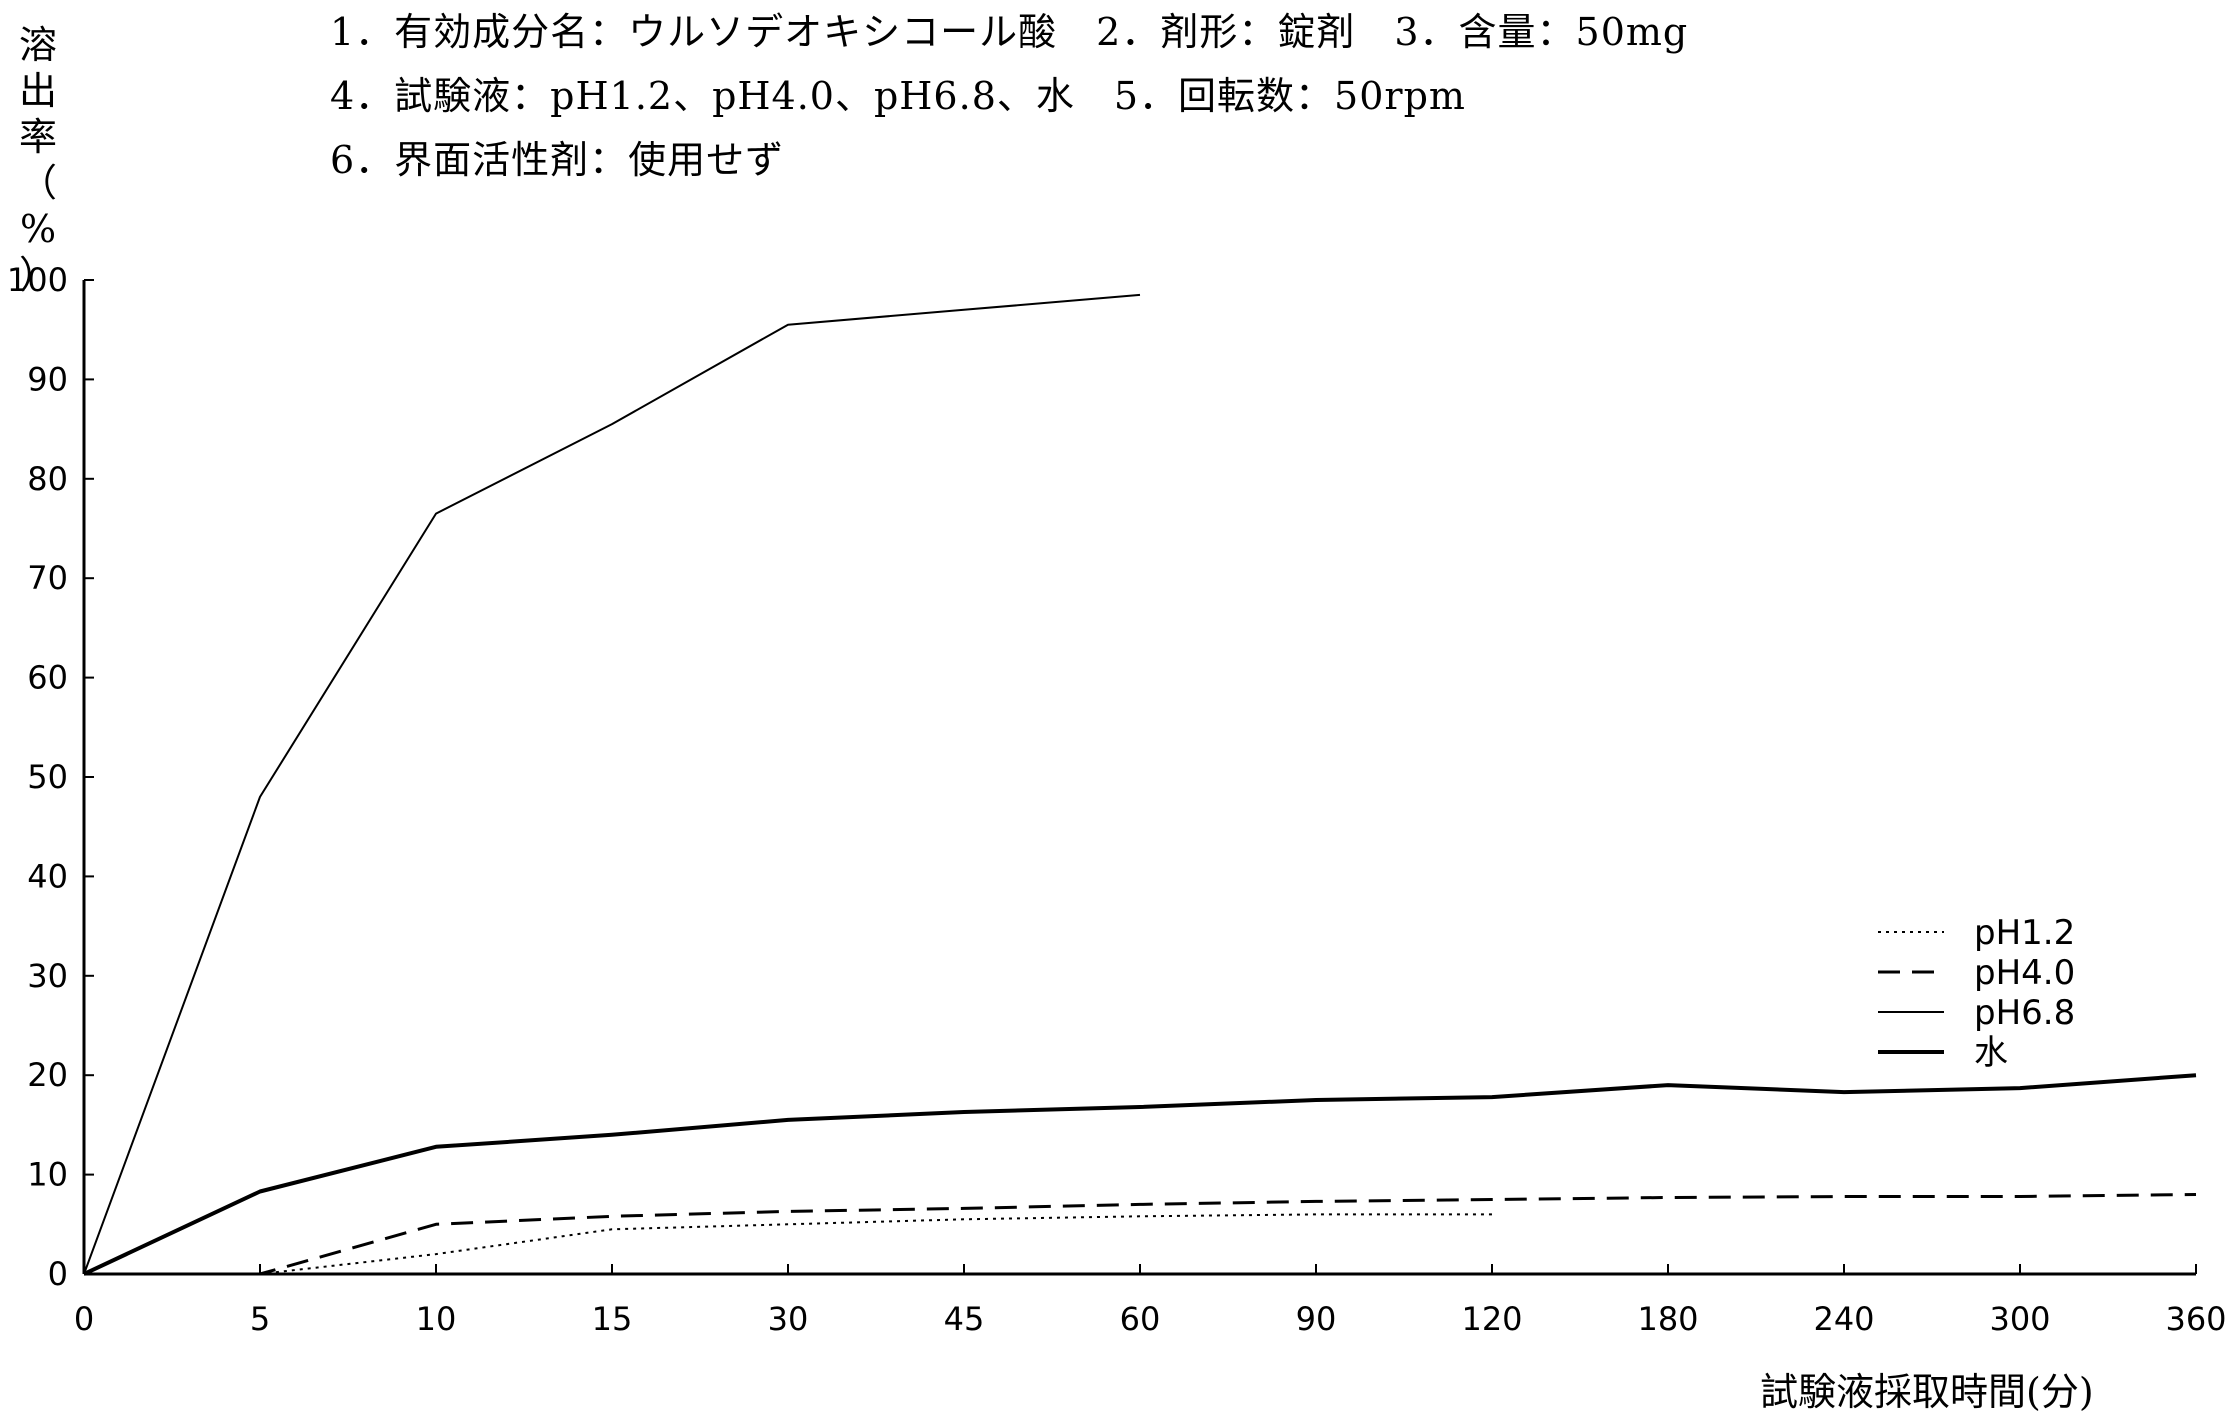 This screenshot has height=1417, width=2232. What do you see at coordinates (58, 1274) in the screenshot?
I see `y-tick-label: 0` at bounding box center [58, 1274].